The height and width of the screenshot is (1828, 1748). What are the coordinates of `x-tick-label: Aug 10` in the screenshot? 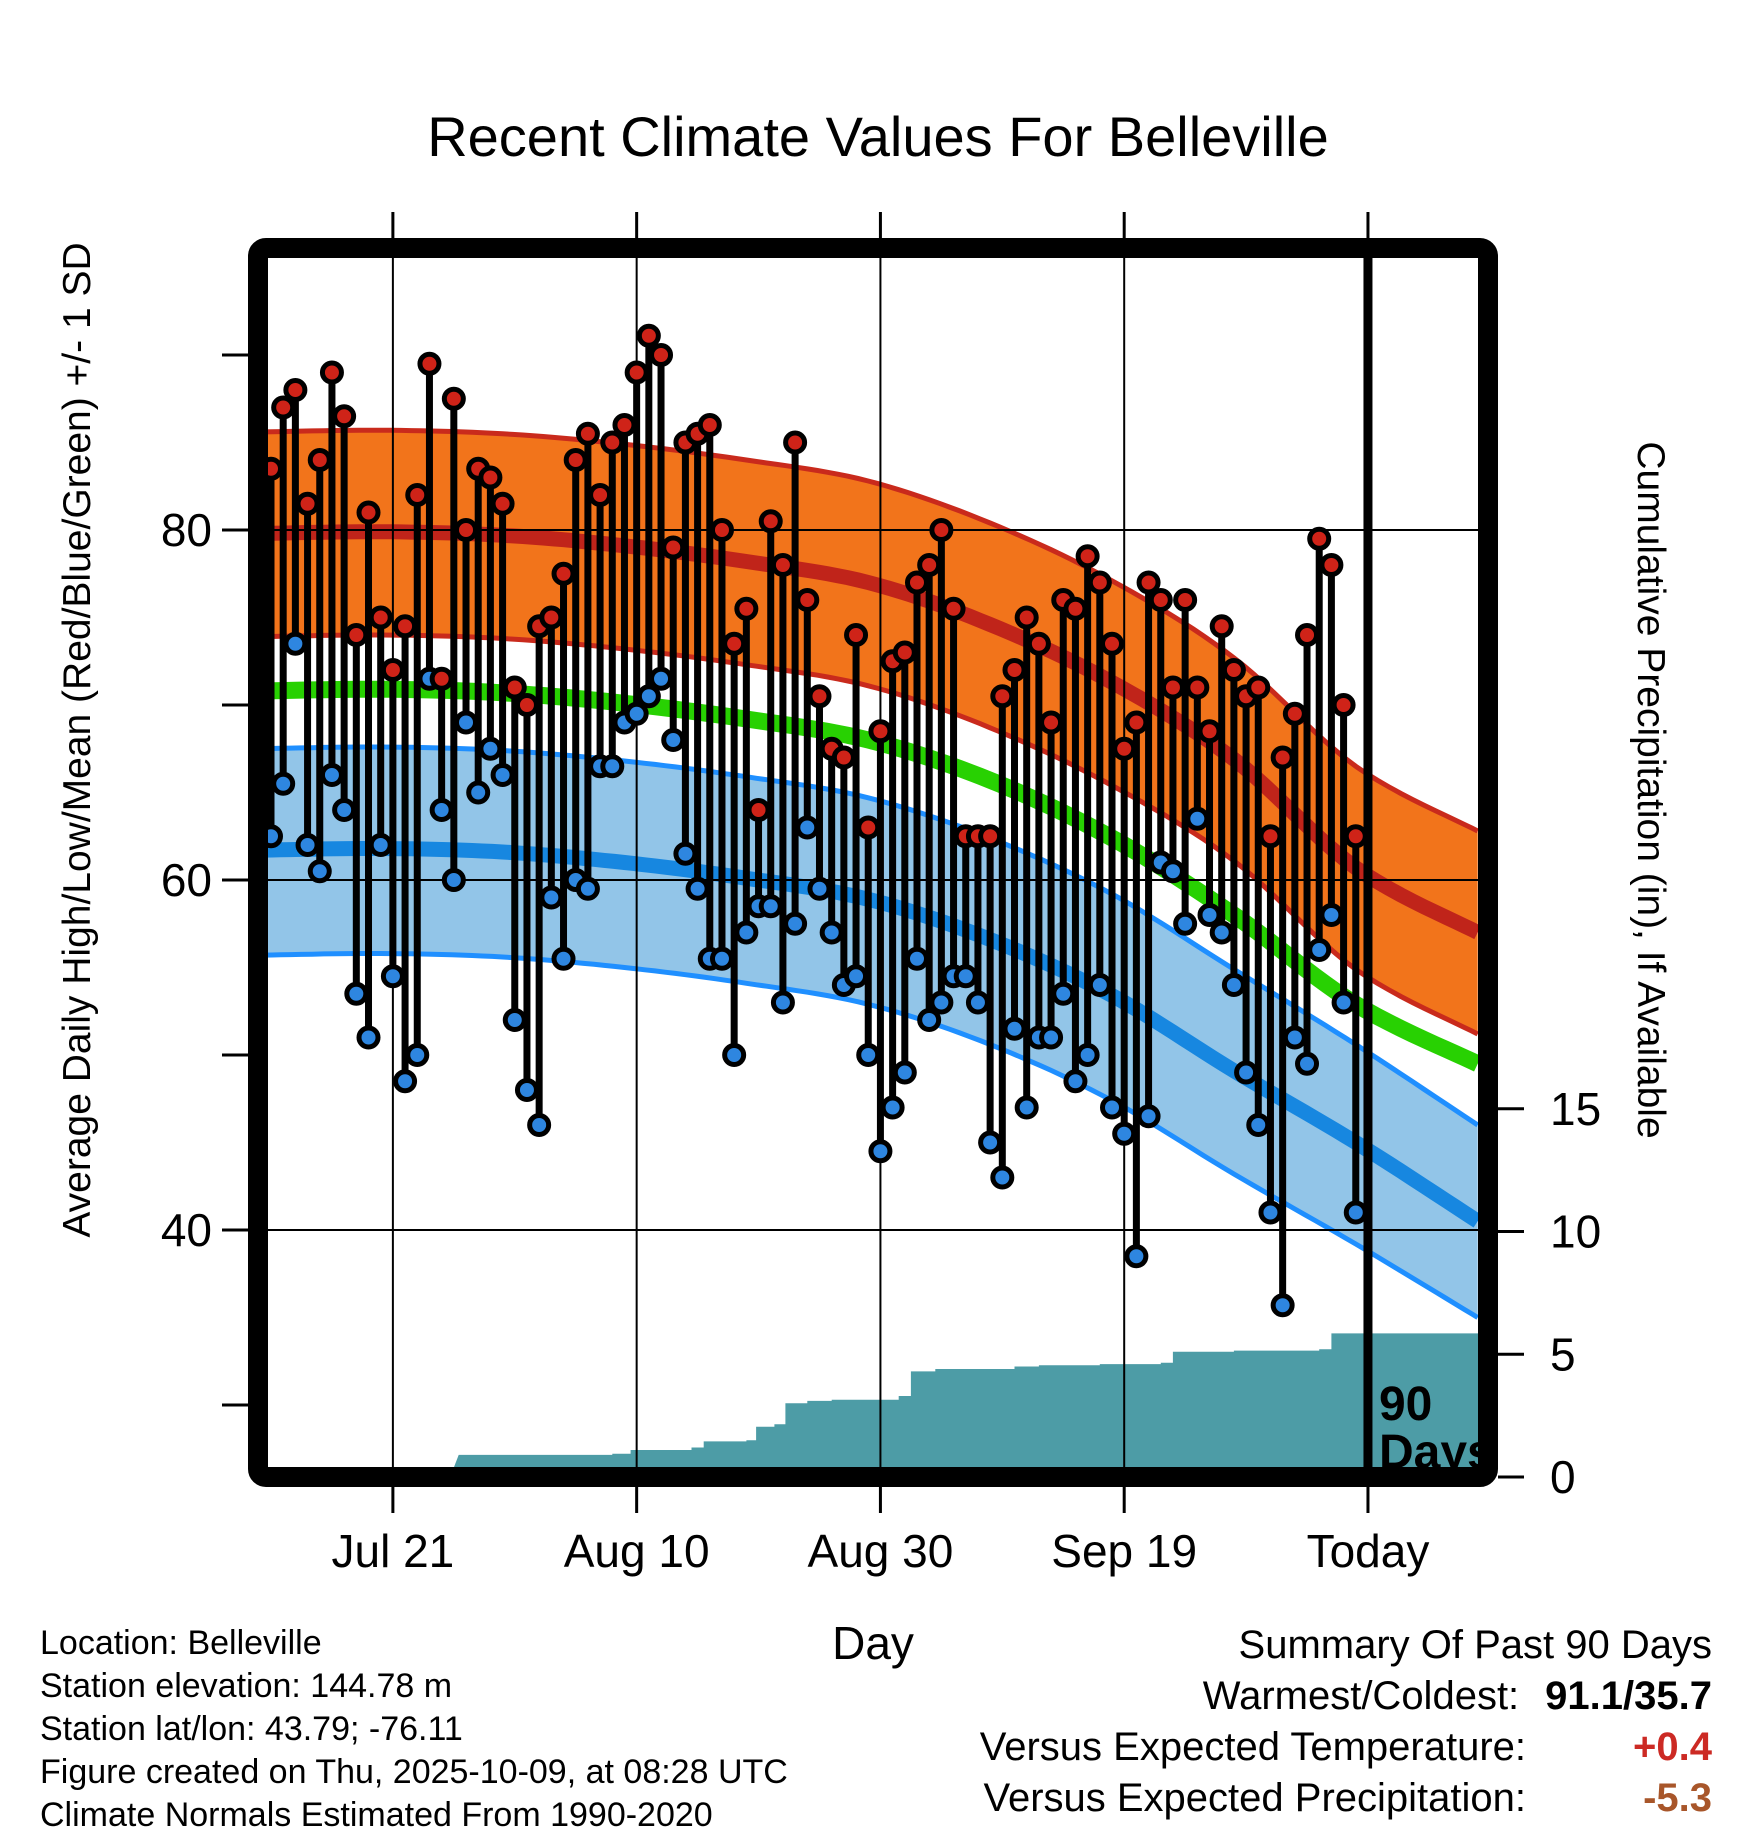 It's located at (637, 1551).